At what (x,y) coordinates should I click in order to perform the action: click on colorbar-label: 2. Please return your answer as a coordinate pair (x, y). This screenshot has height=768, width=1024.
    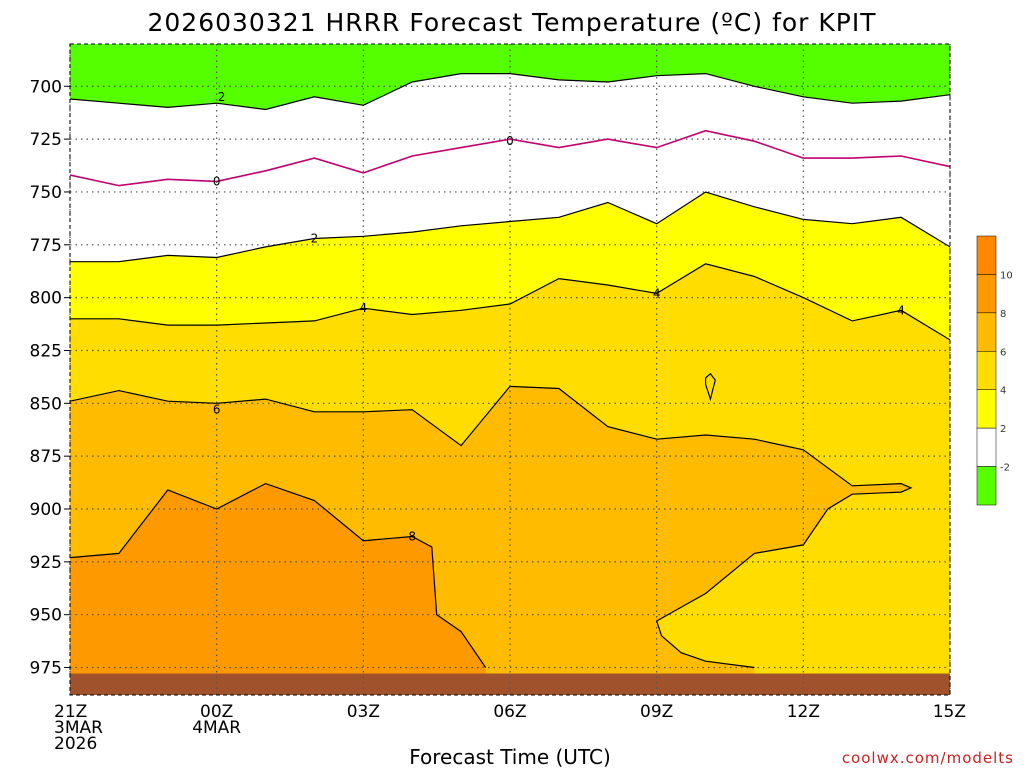
    Looking at the image, I should click on (1003, 429).